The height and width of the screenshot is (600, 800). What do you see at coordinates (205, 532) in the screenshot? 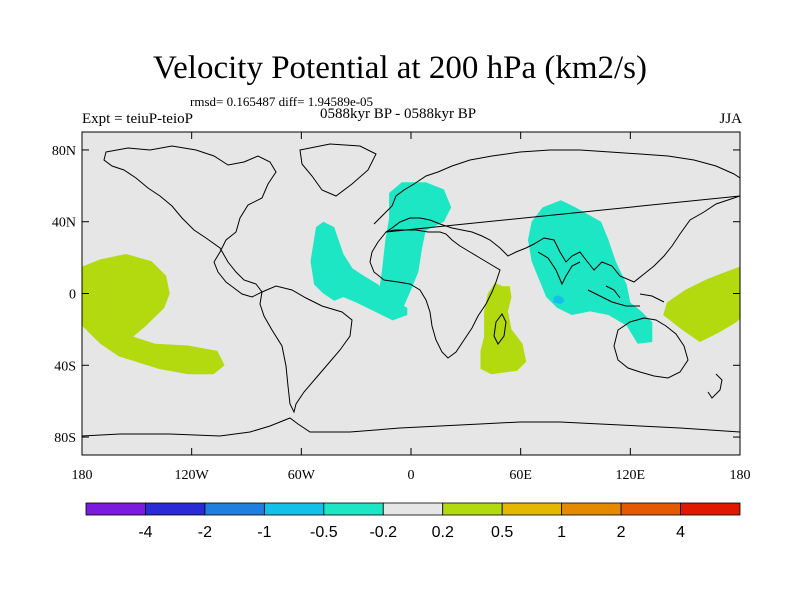
I see `colorbar-label: -2` at bounding box center [205, 532].